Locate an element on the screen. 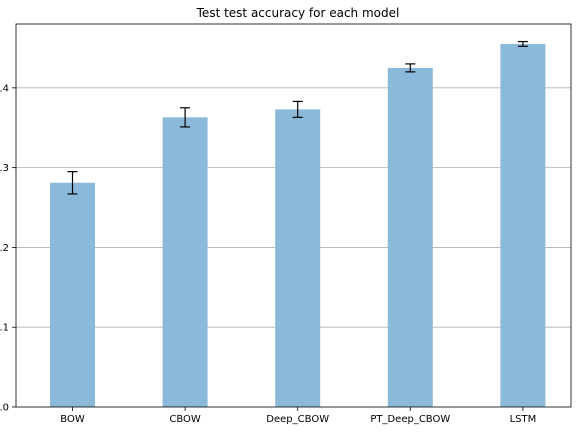 This screenshot has width=576, height=432. y-tick-label: 0.3 is located at coordinates (4, 168).